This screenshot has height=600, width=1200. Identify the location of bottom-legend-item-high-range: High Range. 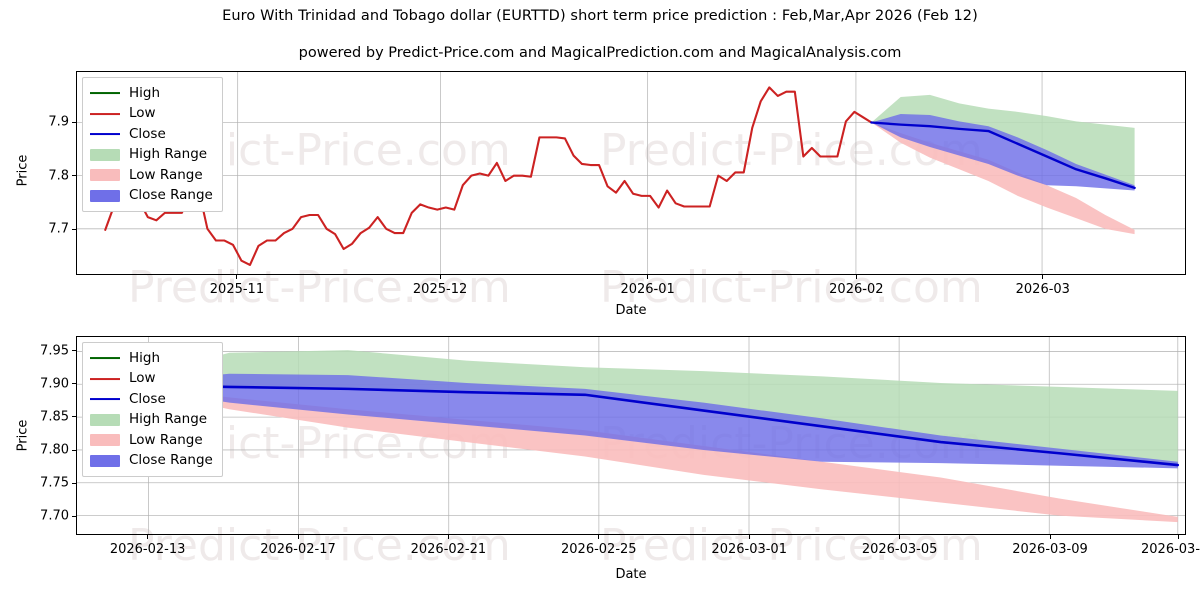
(151, 420).